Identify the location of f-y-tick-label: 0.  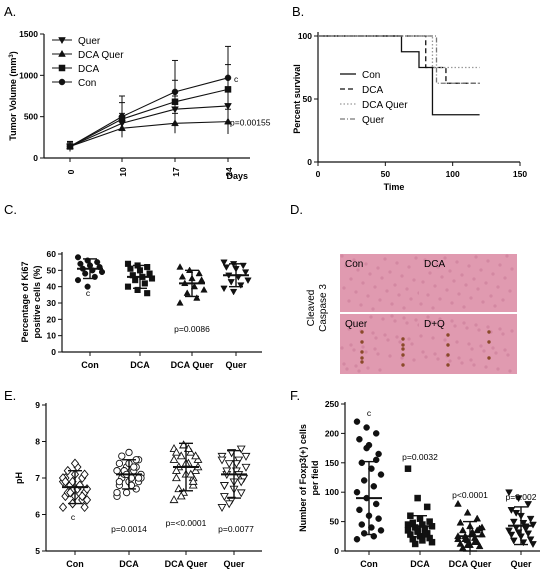
(336, 551).